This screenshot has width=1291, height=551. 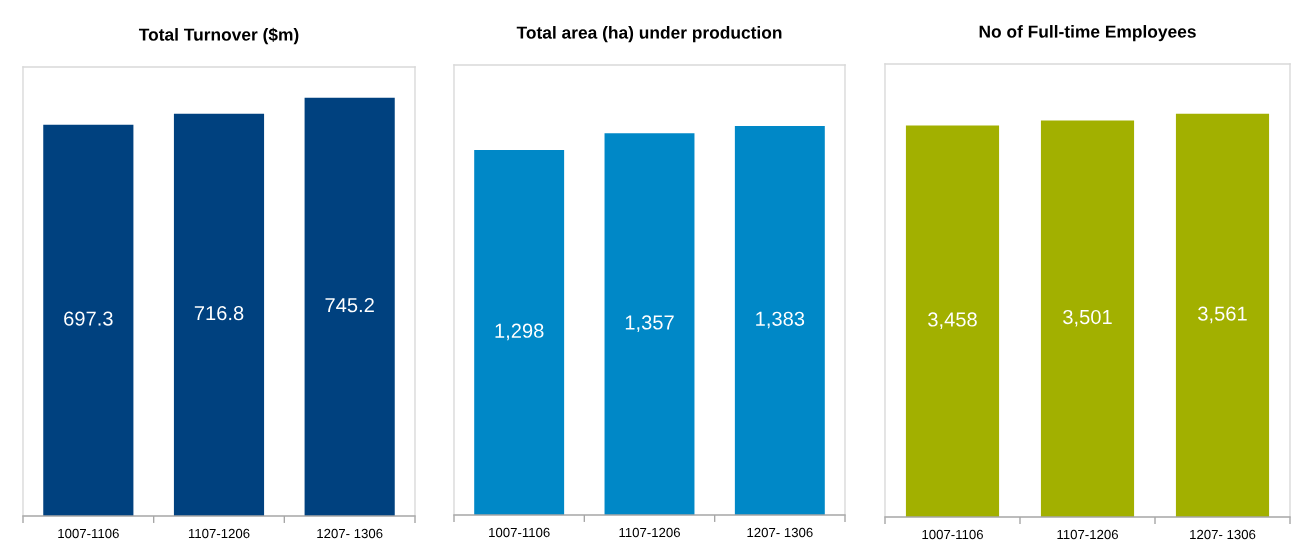 What do you see at coordinates (649, 34) in the screenshot?
I see `chart-title: Total area (ha) under production` at bounding box center [649, 34].